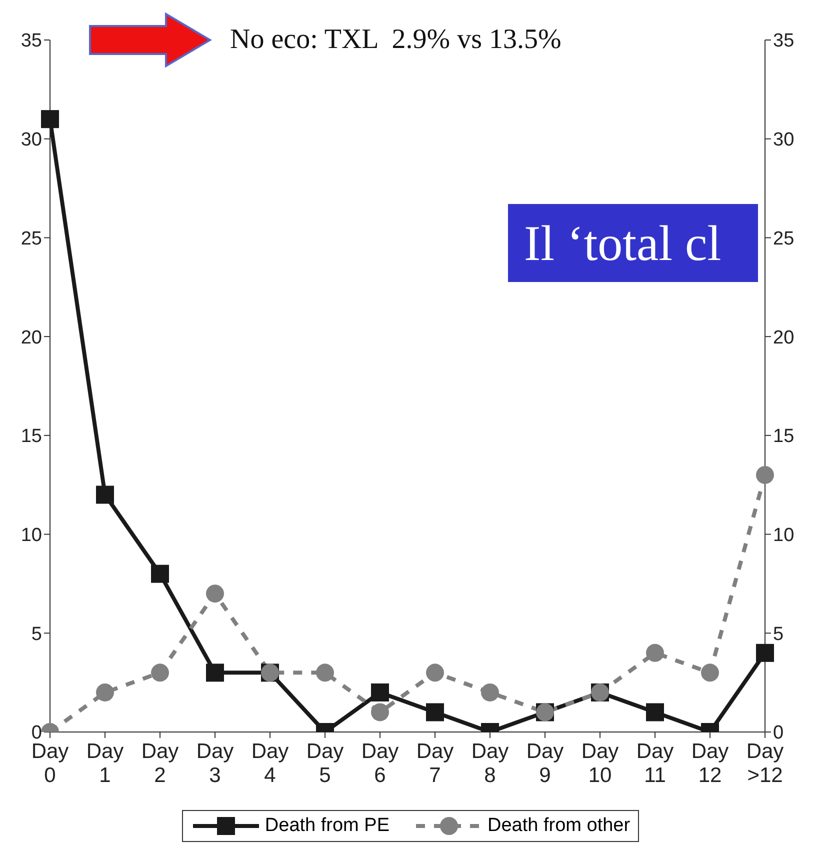 The image size is (821, 851). Describe the element at coordinates (31, 140) in the screenshot. I see `y-tick-label: 30` at that location.